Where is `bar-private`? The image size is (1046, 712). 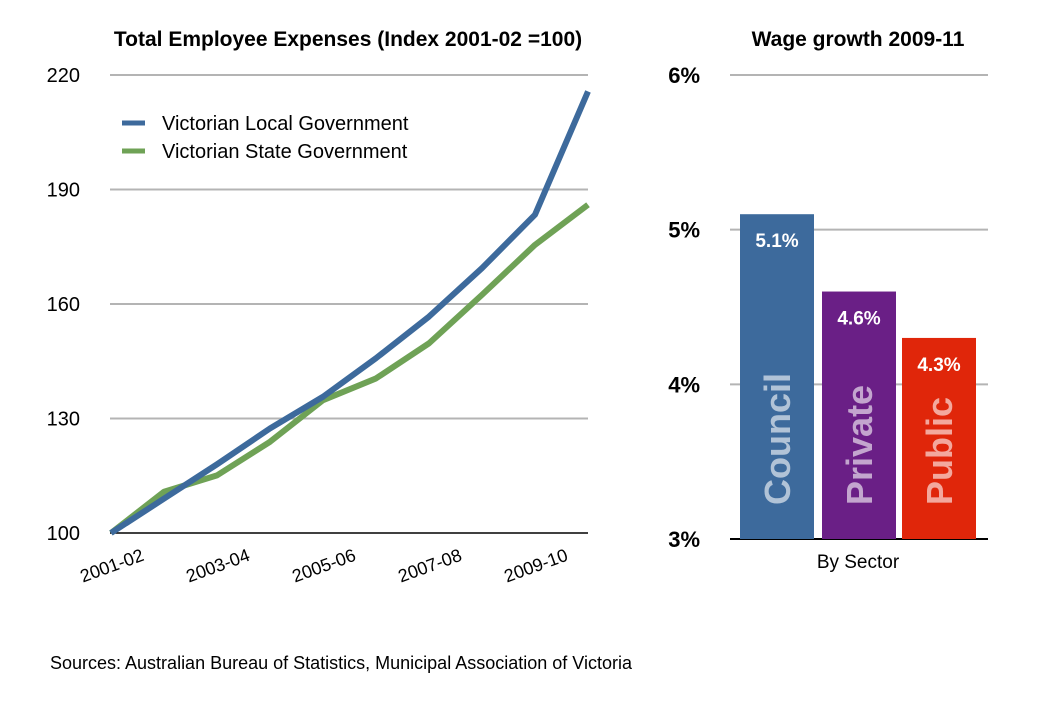 bar-private is located at coordinates (859, 415).